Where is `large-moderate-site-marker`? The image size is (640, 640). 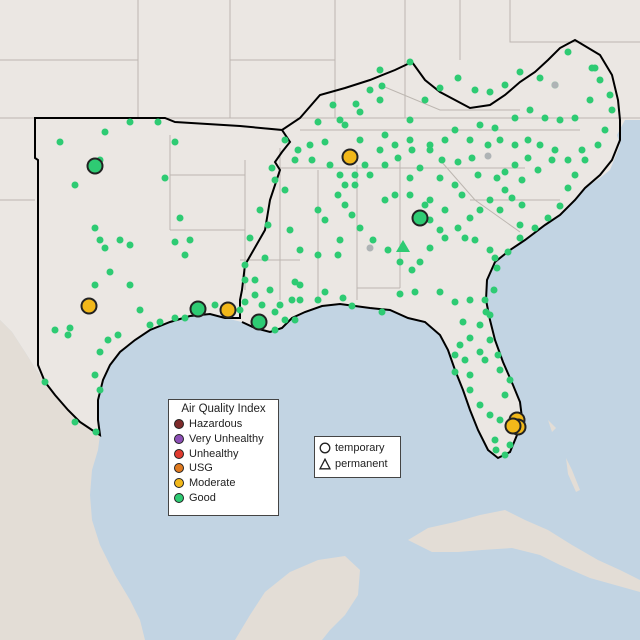 large-moderate-site-marker is located at coordinates (89, 306).